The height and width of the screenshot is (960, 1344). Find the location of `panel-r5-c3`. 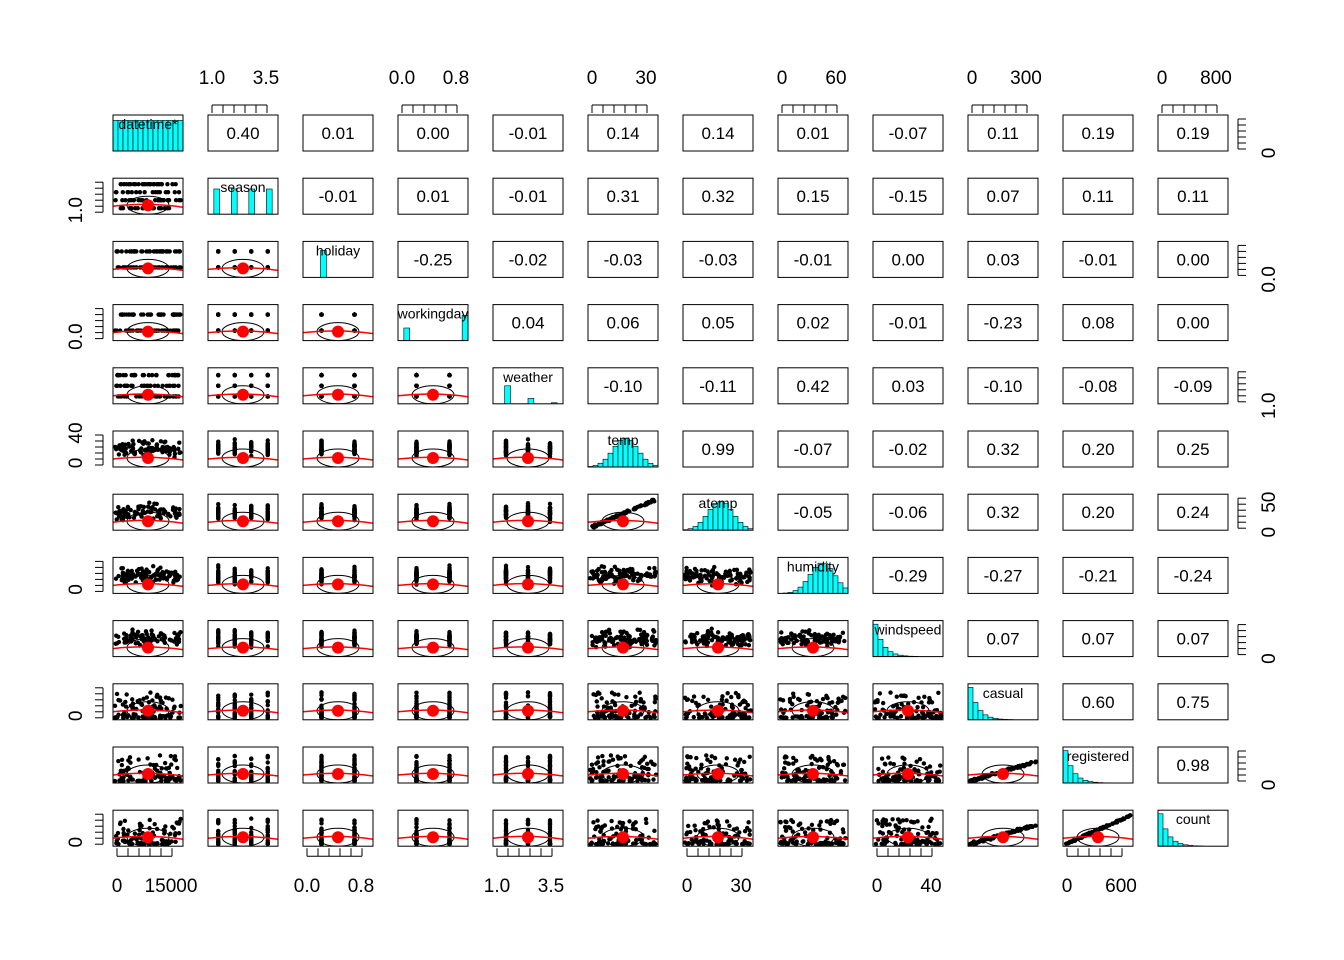

panel-r5-c3 is located at coordinates (433, 449).